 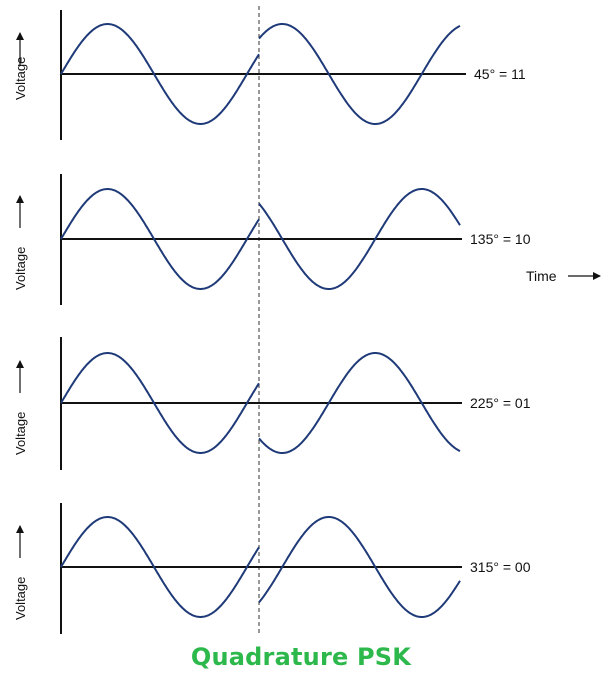 What do you see at coordinates (500, 74) in the screenshot?
I see `phase-label: 45° = 11` at bounding box center [500, 74].